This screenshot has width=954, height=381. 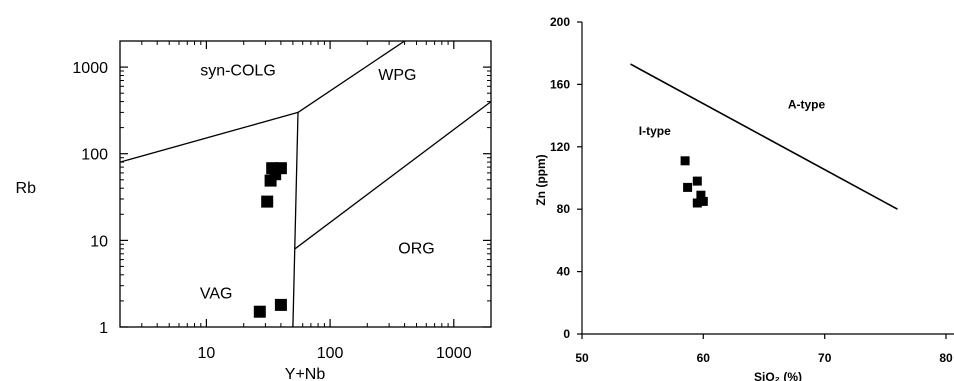 I want to click on chart-a-x-axis-title: Y+Nb, so click(x=305, y=373).